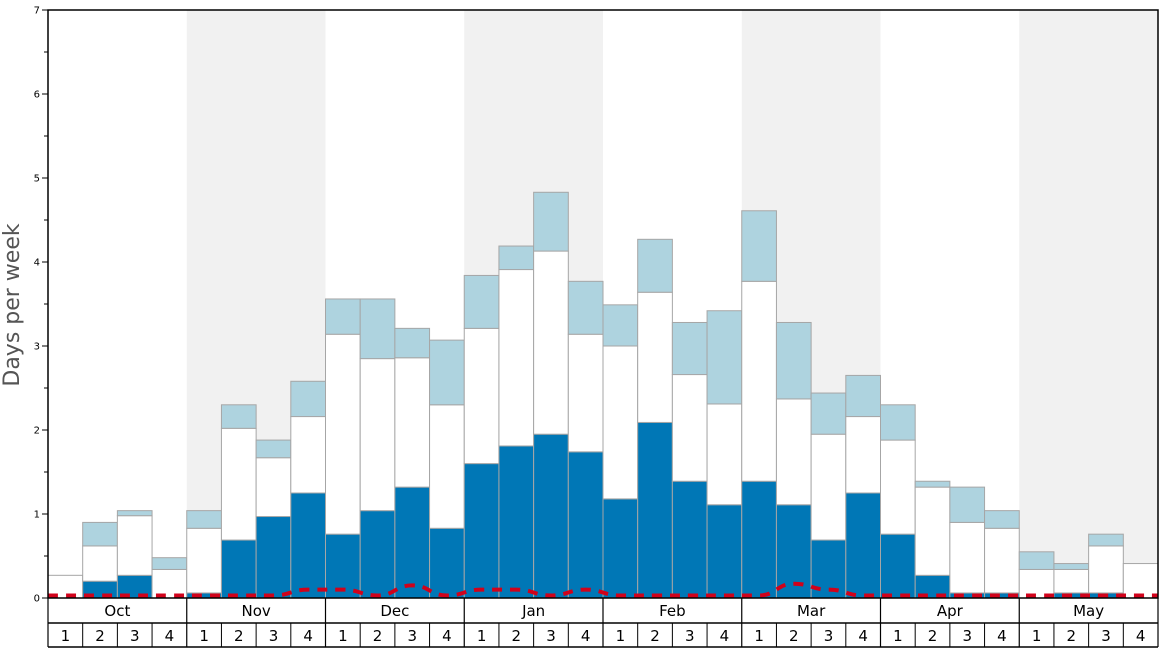 The image size is (1168, 648). I want to click on month-label-mar: Mar, so click(811, 611).